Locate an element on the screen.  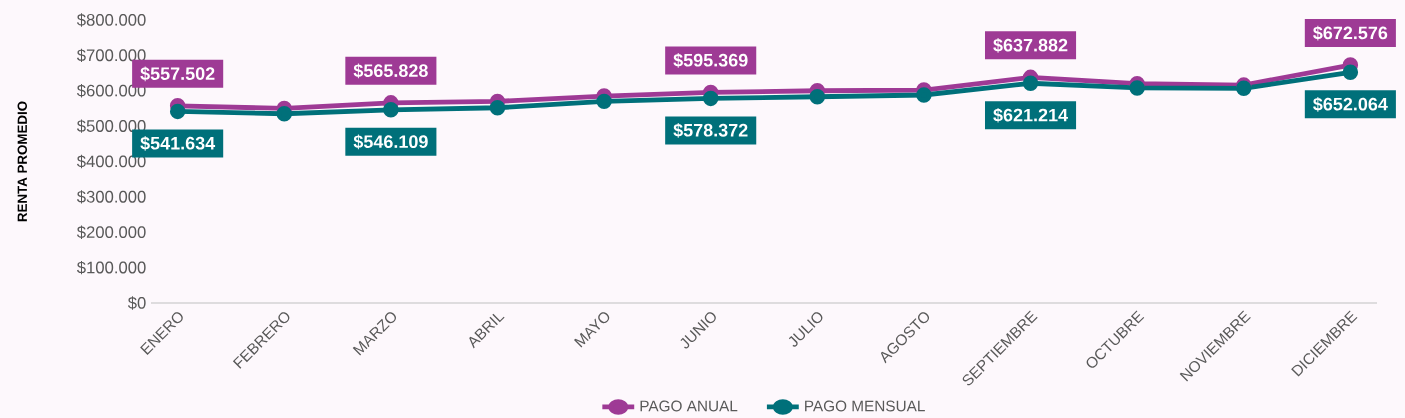
data-label: $652.064 is located at coordinates (1350, 104).